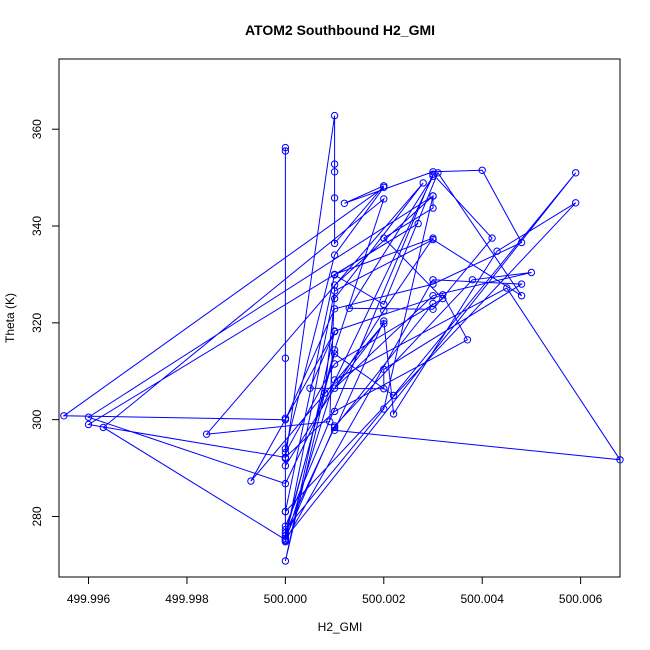  What do you see at coordinates (483, 599) in the screenshot?
I see `x-tick-label: 500.004` at bounding box center [483, 599].